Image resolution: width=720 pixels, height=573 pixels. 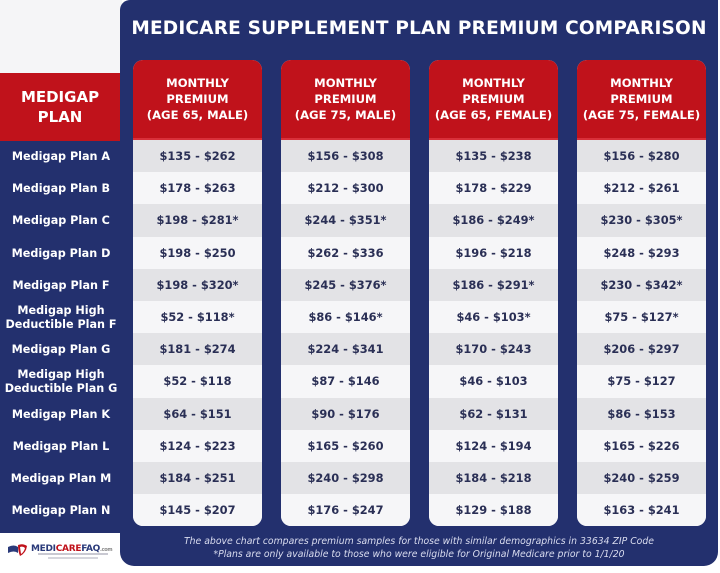 What do you see at coordinates (61, 285) in the screenshot?
I see `plan-label-line: Medigap Plan F` at bounding box center [61, 285].